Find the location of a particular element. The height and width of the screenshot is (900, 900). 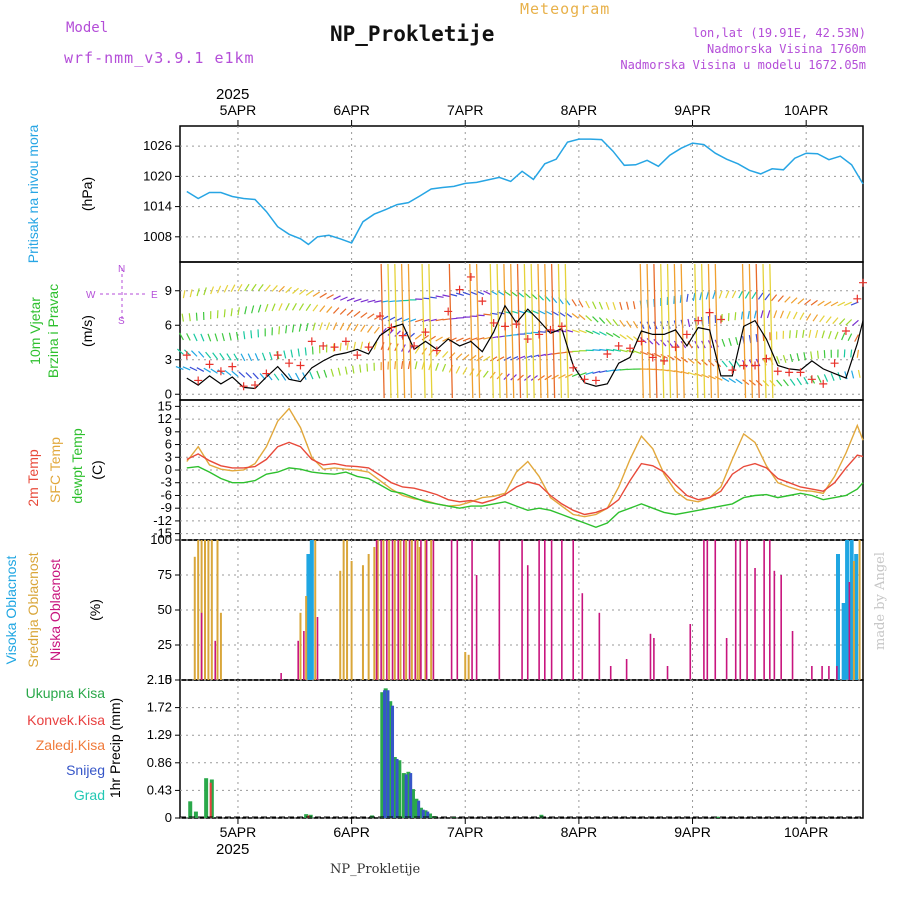

panel-frame is located at coordinates (521, 331).